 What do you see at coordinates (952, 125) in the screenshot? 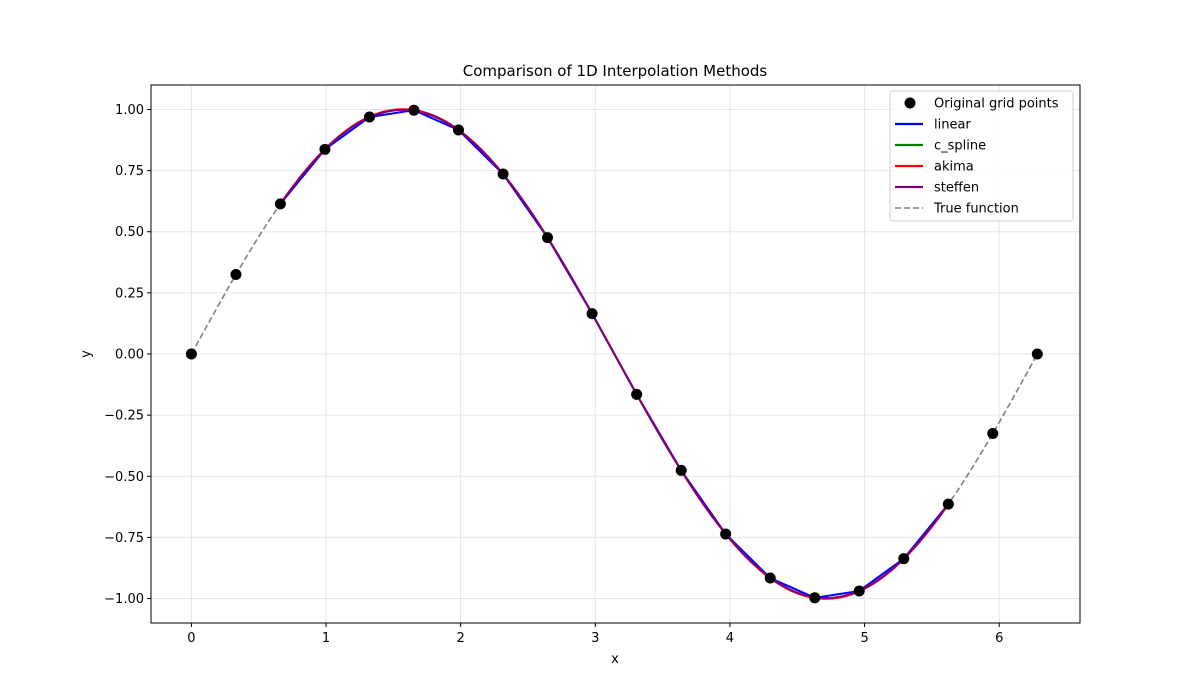
I see `legend-label: linear` at bounding box center [952, 125].